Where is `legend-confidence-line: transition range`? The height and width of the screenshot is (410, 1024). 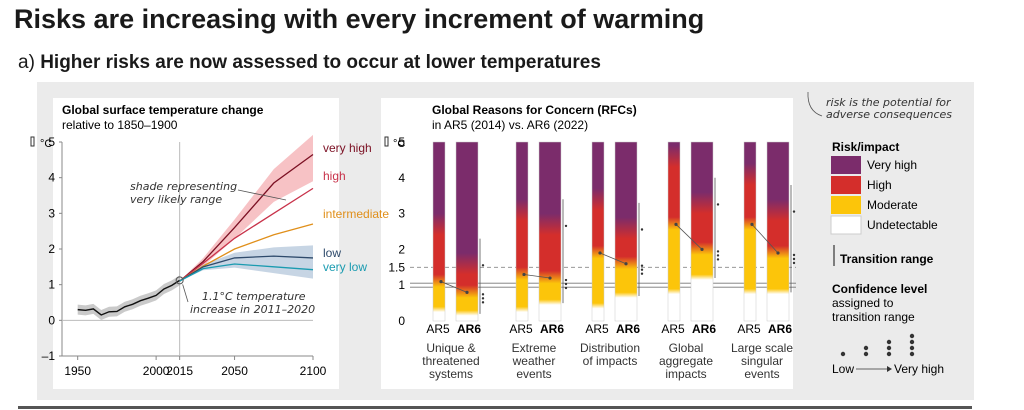
legend-confidence-line: transition range is located at coordinates (873, 317).